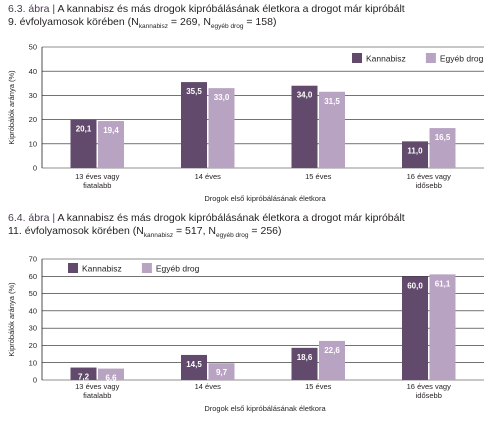 Image resolution: width=497 pixels, height=421 pixels. What do you see at coordinates (415, 150) in the screenshot?
I see `data-label: 11,0` at bounding box center [415, 150].